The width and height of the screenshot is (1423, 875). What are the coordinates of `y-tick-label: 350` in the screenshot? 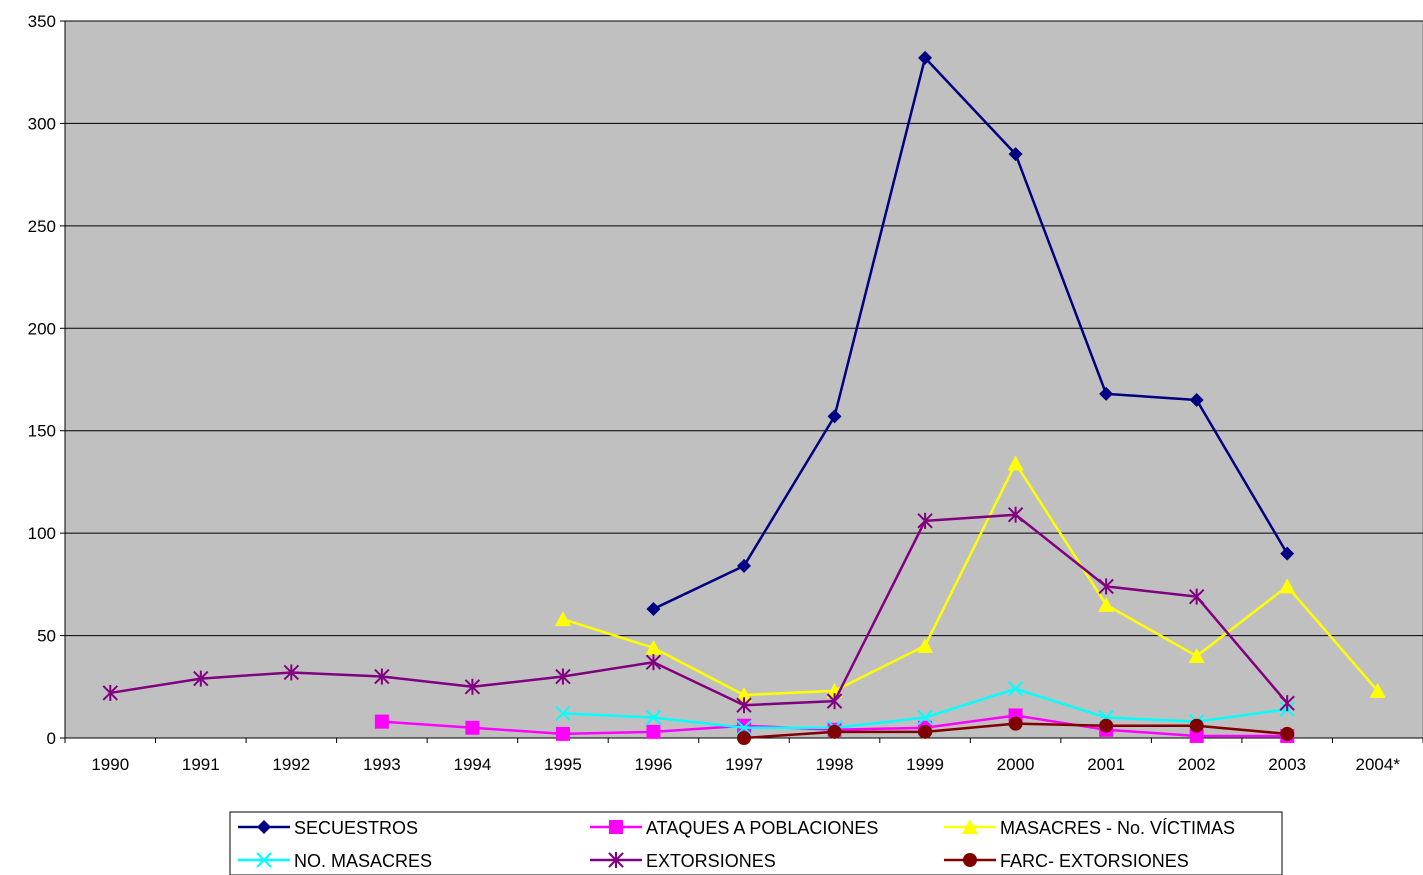 It's located at (42, 21).